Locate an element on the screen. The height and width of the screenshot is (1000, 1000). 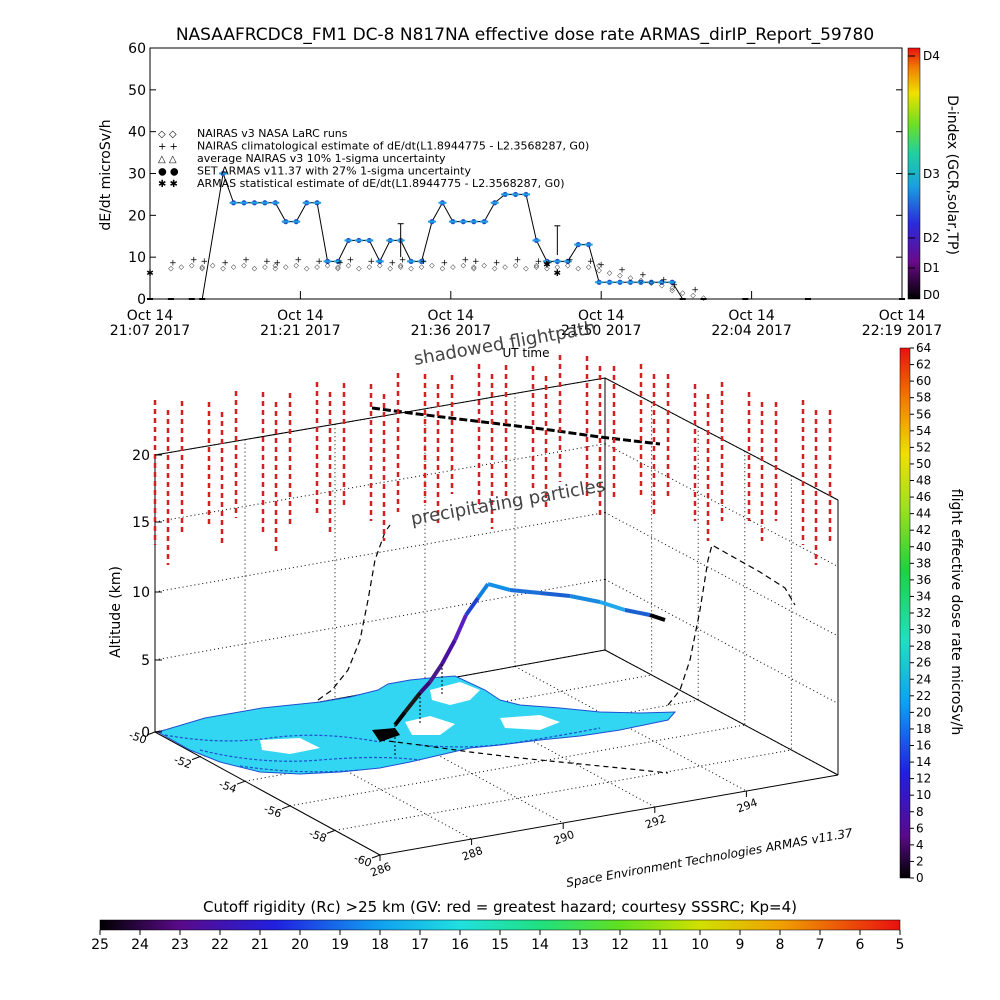
lat-tick-label: -54 is located at coordinates (227, 787).